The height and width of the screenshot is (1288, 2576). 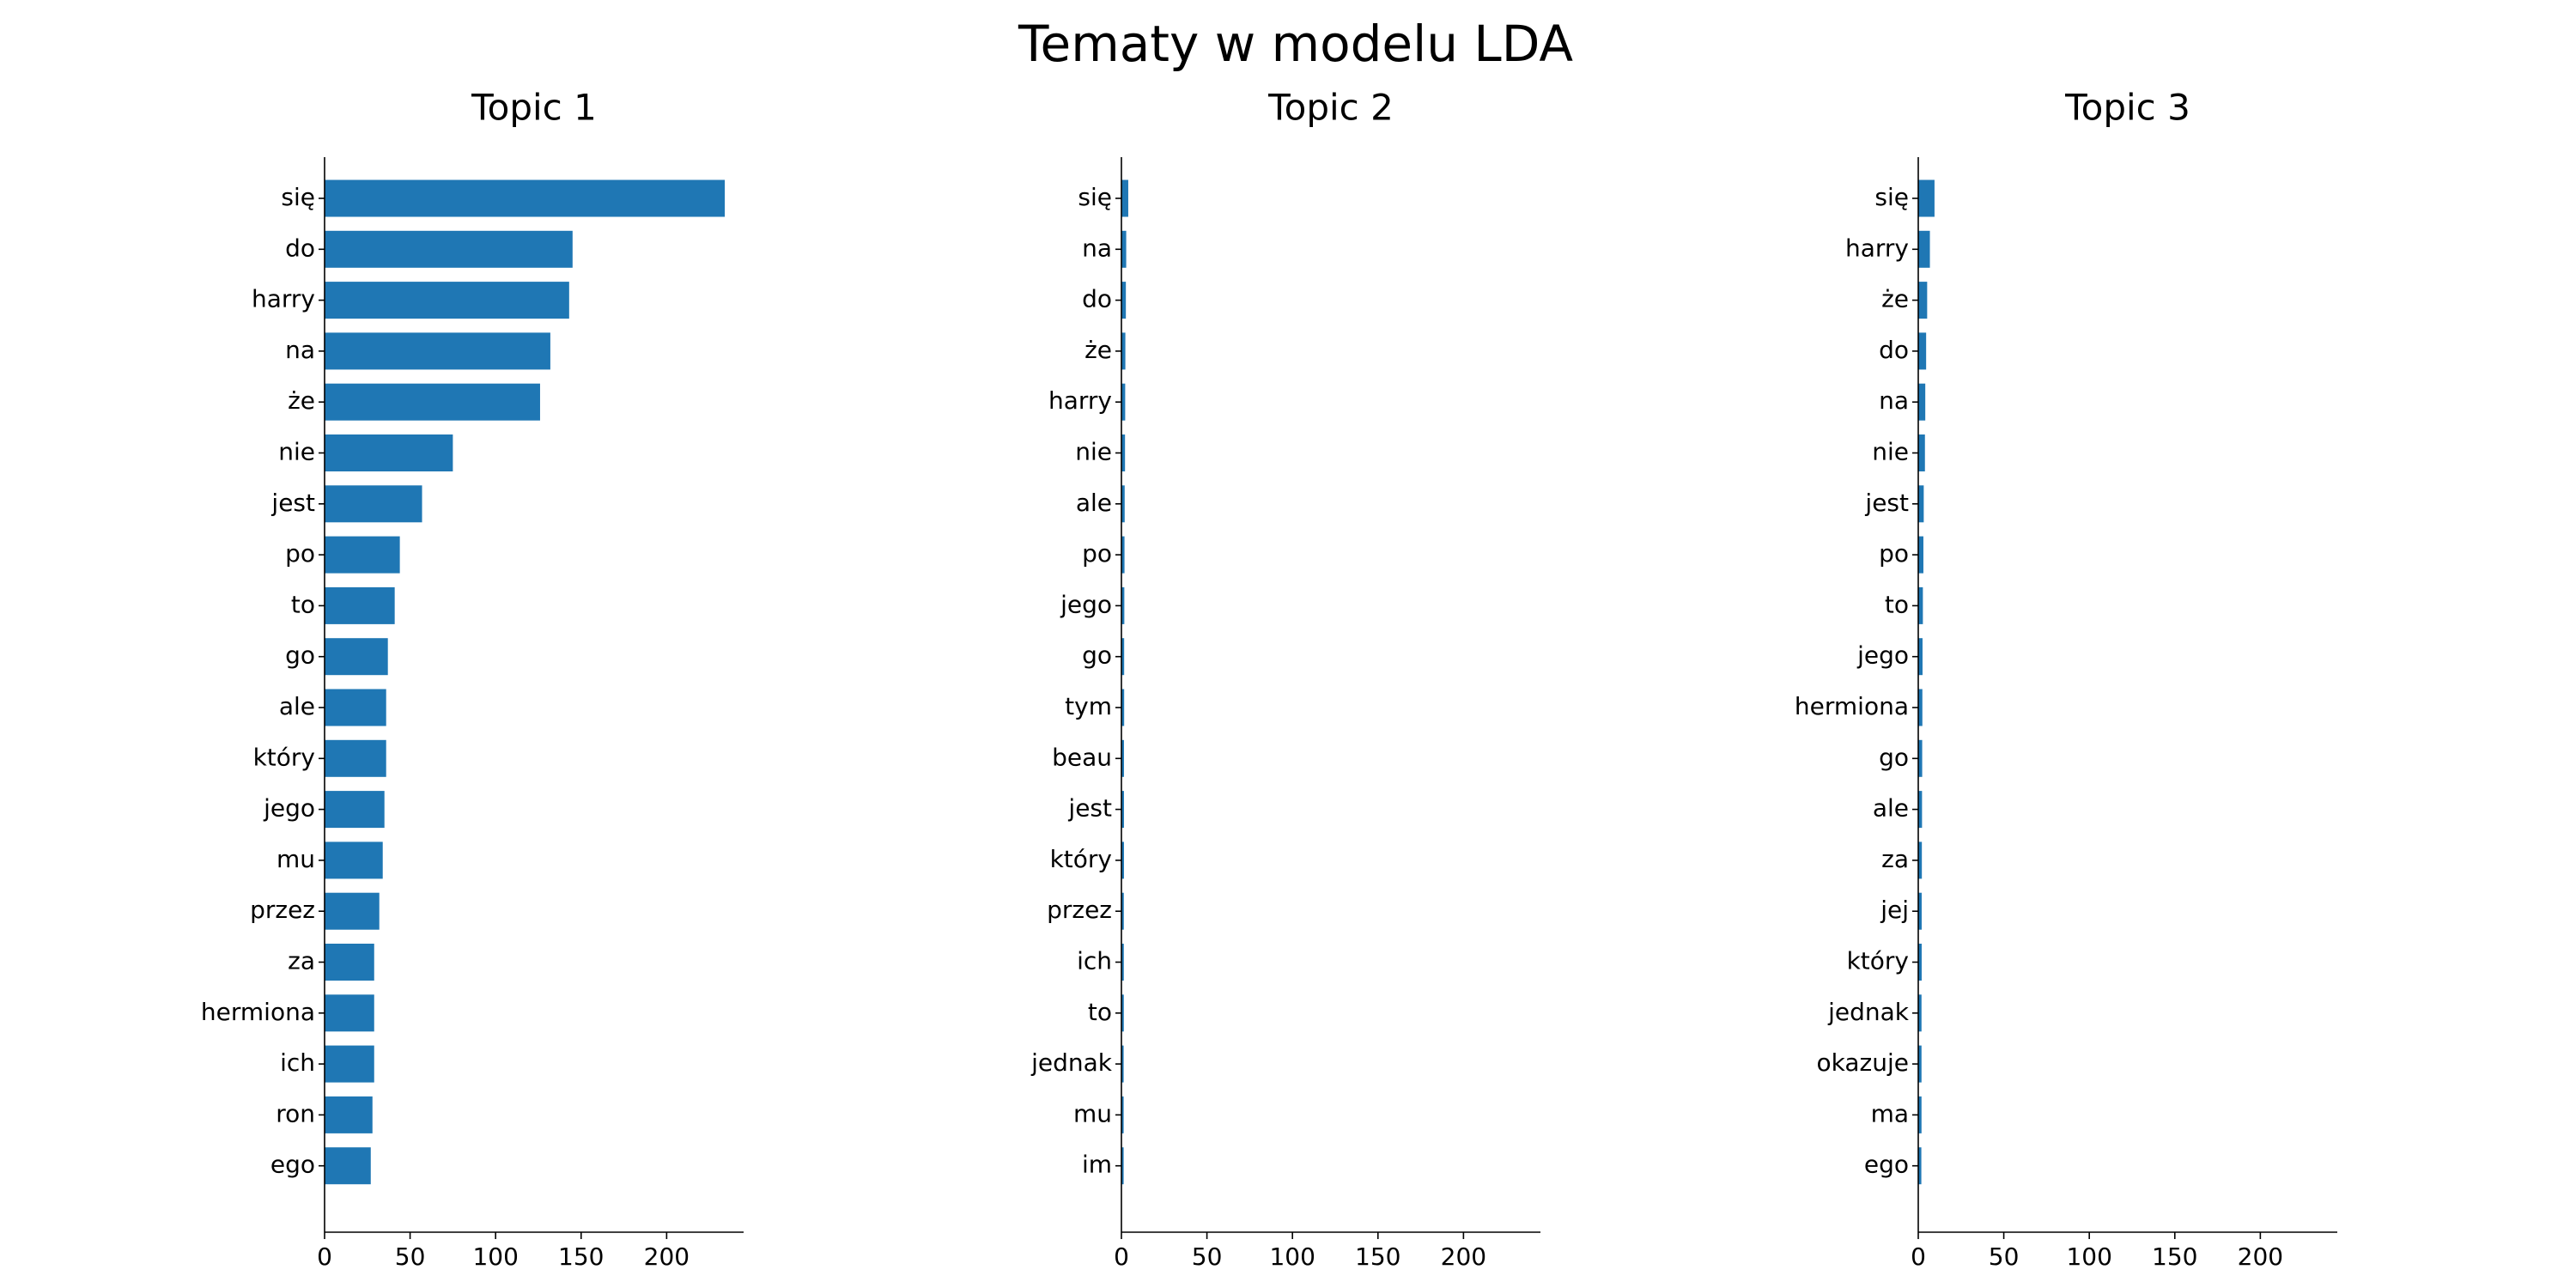 What do you see at coordinates (447, 301) in the screenshot?
I see `bar-harry` at bounding box center [447, 301].